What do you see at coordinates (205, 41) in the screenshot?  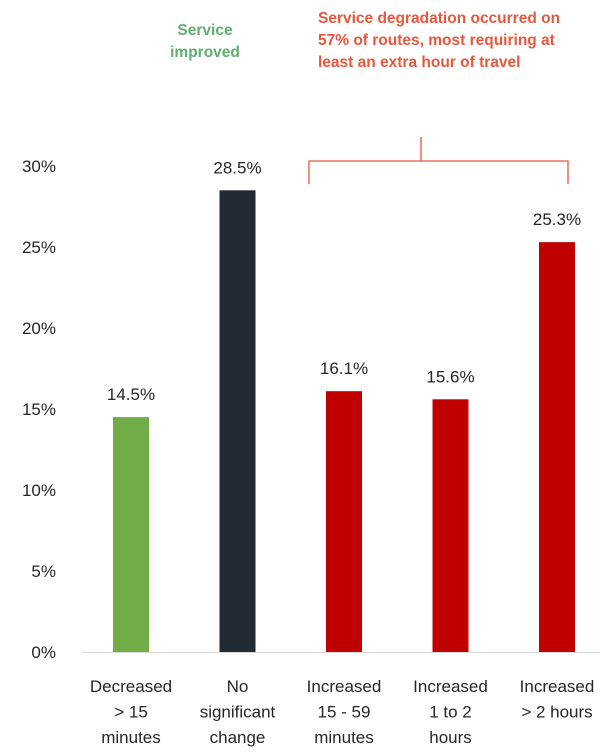 I see `annotation-service-improved: Service improved` at bounding box center [205, 41].